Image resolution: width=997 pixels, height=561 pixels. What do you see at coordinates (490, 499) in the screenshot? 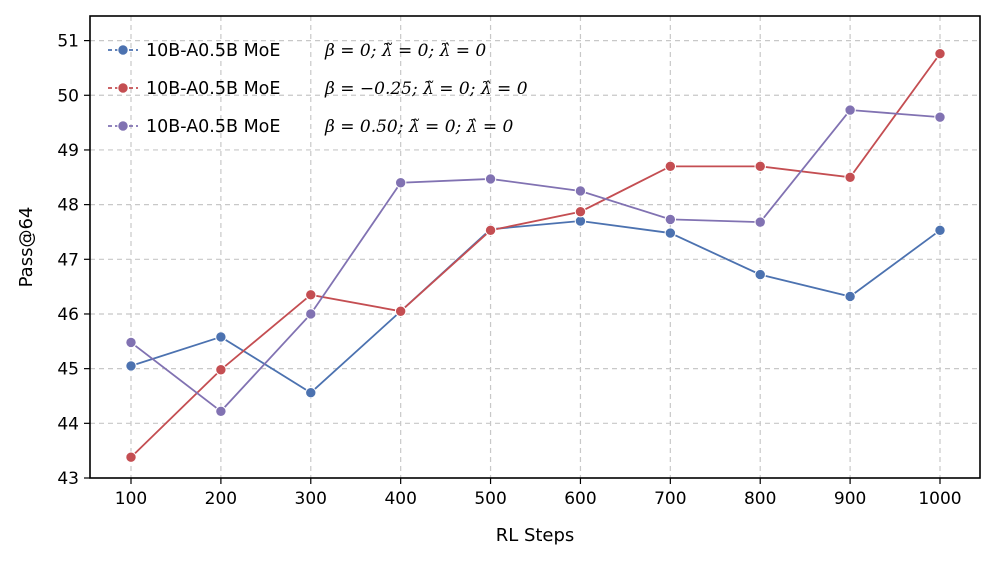
I see `x-tick-label: 500` at bounding box center [490, 499].